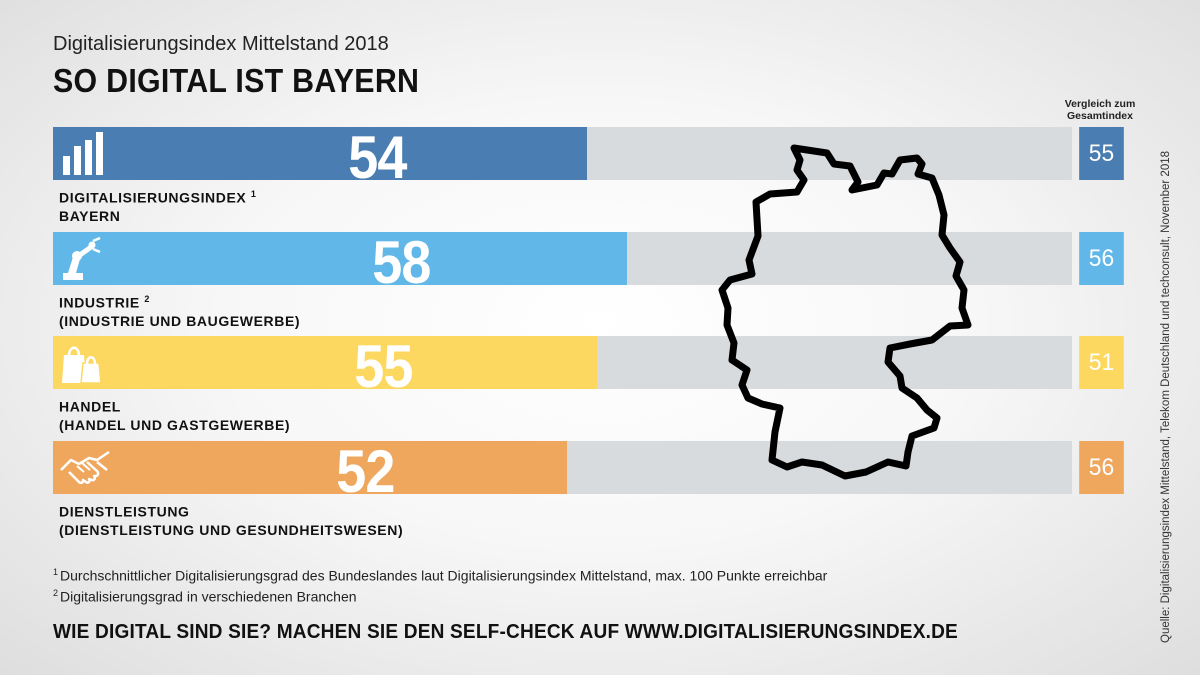  Describe the element at coordinates (1100, 110) in the screenshot. I see `compare-header: Vergleich zum Gesamtindex` at that location.